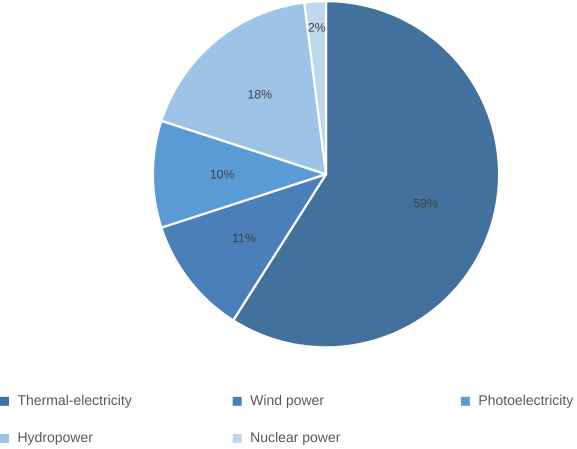  I want to click on legend-label: Photoelectricity, so click(526, 401).